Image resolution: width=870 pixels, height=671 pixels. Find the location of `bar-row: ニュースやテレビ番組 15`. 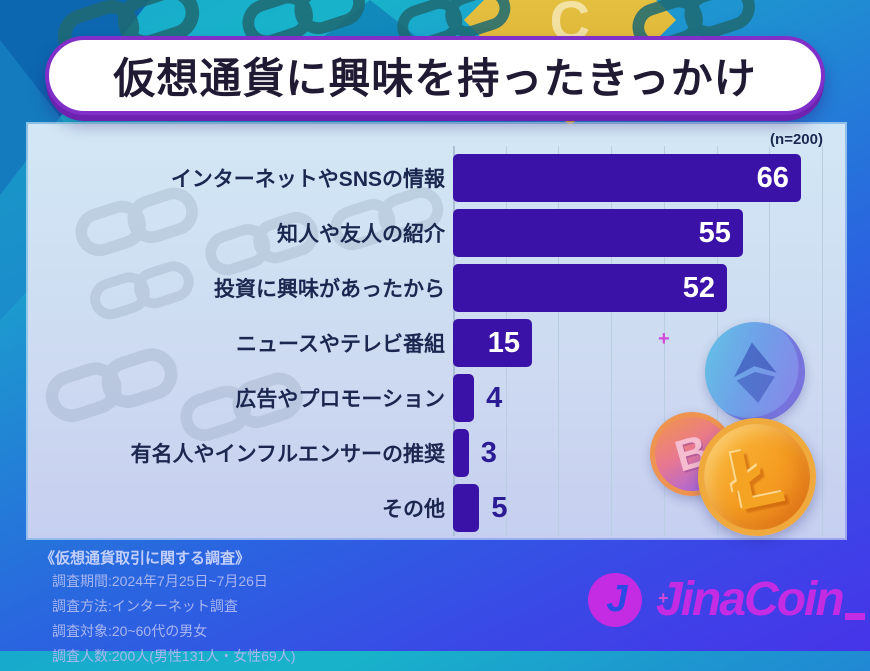

bar-row: ニュースやテレビ番組 15 is located at coordinates (436, 342).